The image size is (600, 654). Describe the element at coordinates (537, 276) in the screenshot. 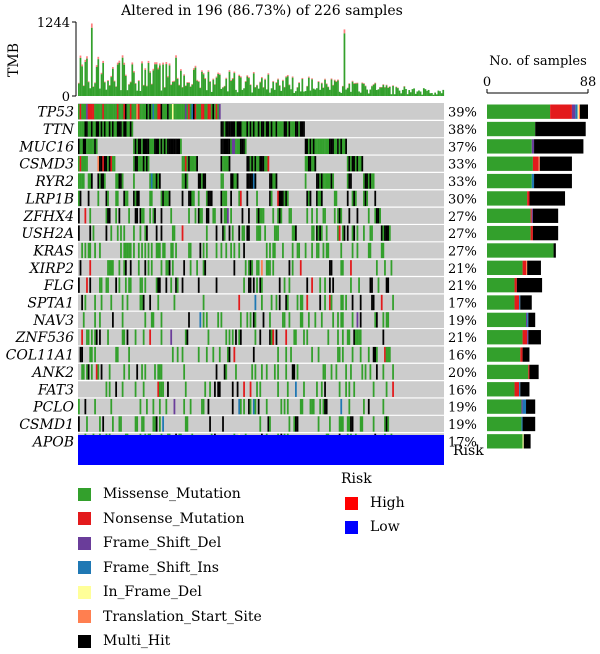

I see `side-bars` at that location.